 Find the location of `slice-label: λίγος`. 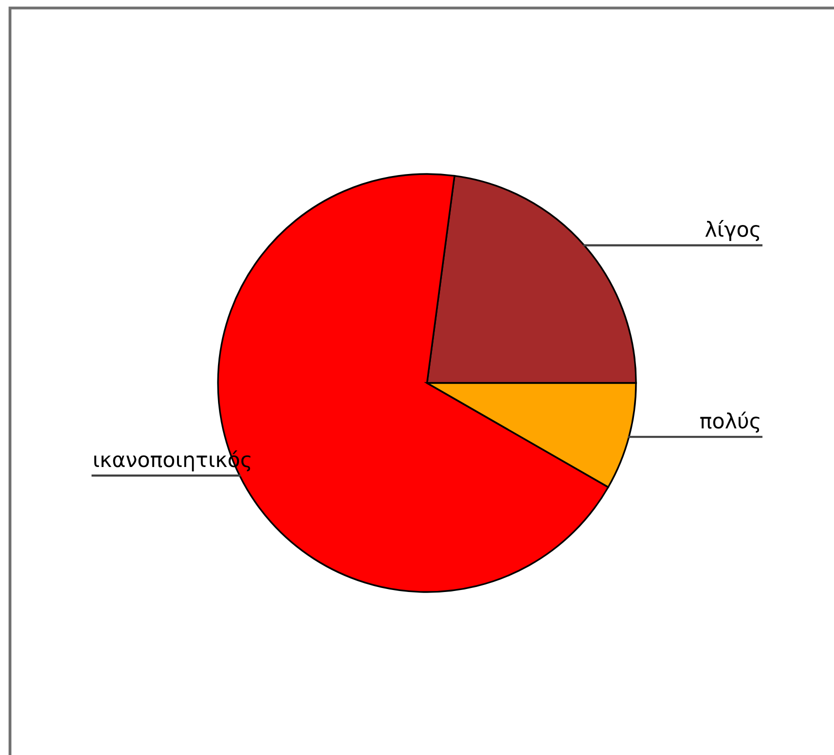

slice-label: λίγος is located at coordinates (732, 231).